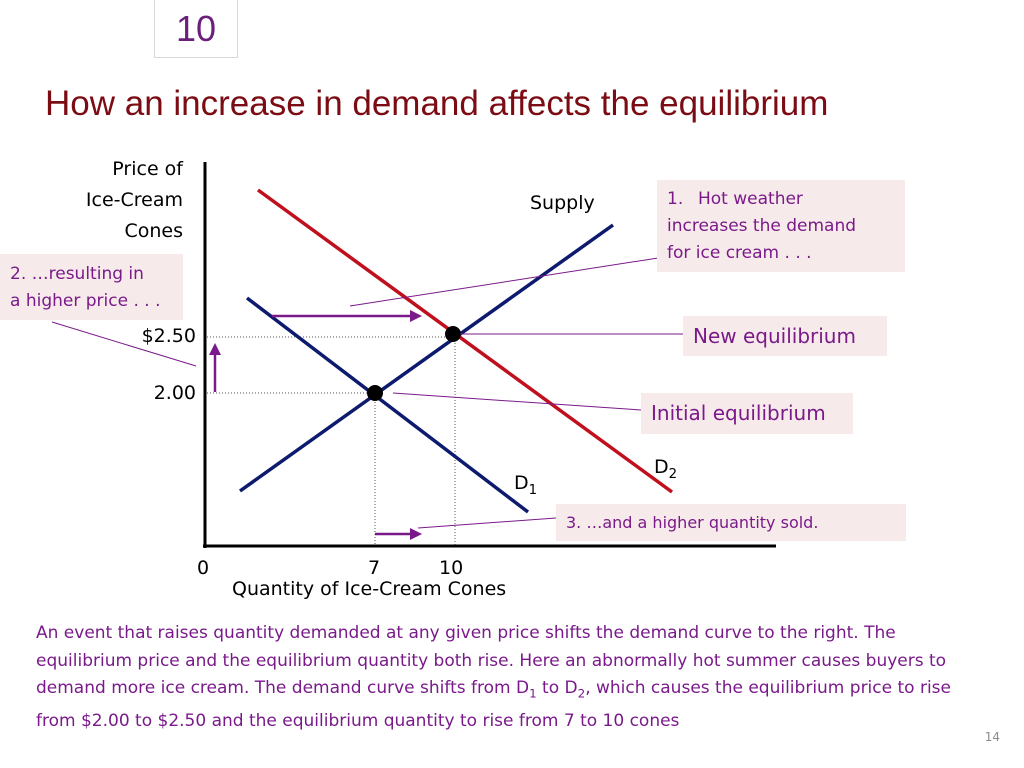 This screenshot has width=1024, height=768. I want to click on y-axis-label-line-2: Ice-Cream, so click(134, 200).